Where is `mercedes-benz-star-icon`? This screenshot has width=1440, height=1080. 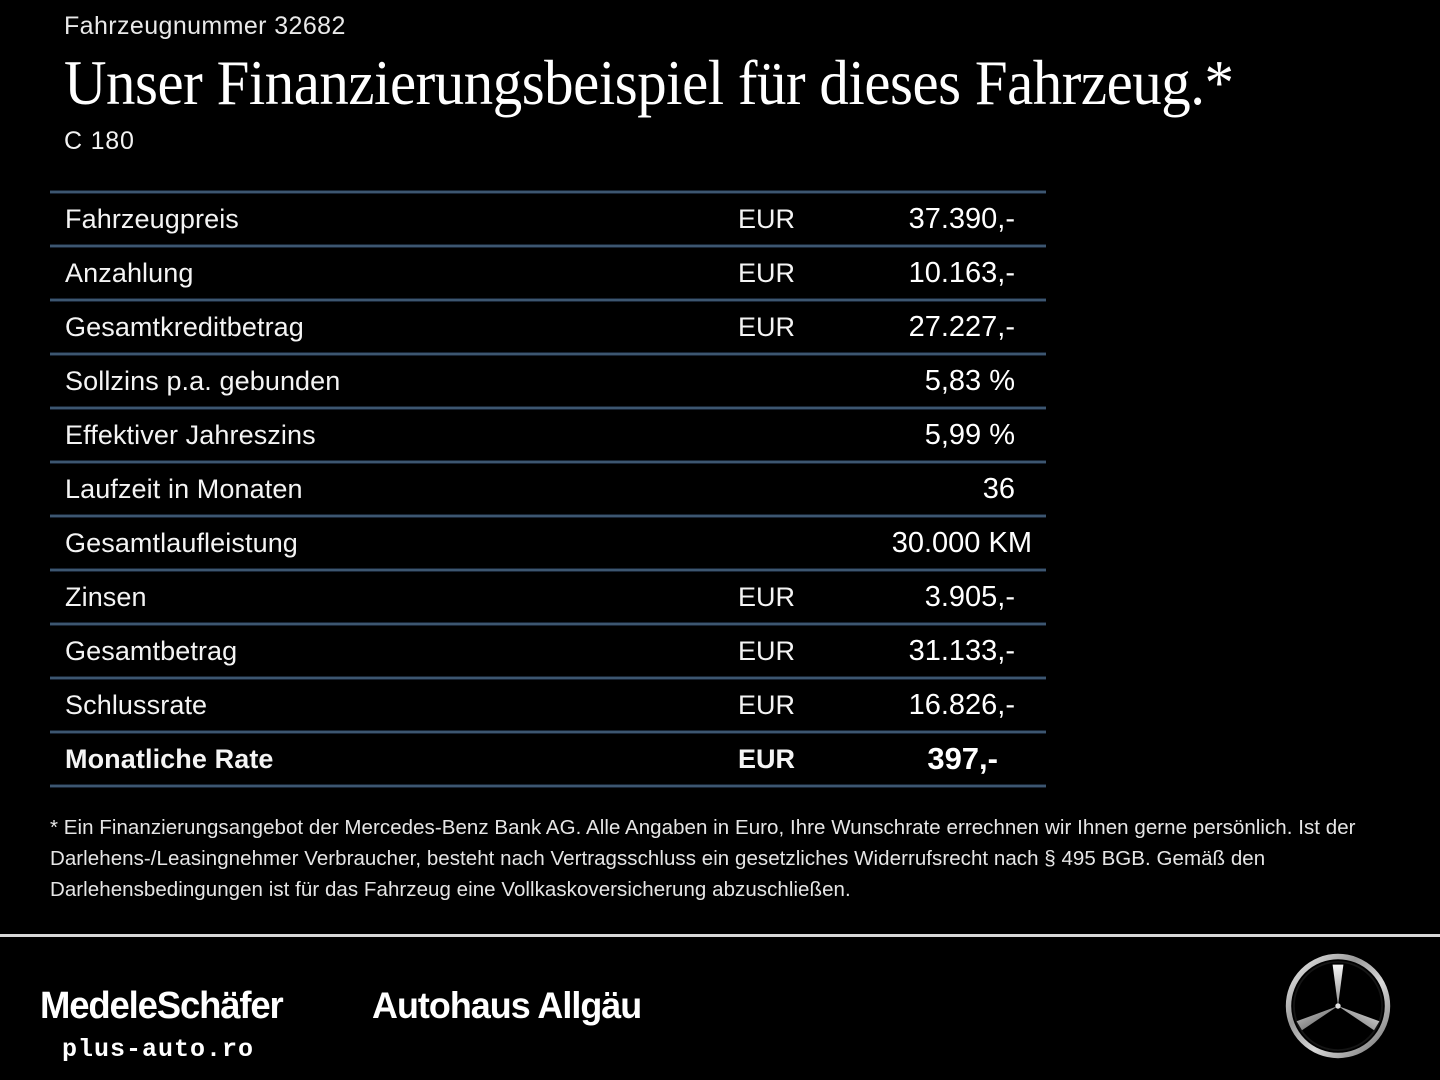
mercedes-benz-star-icon is located at coordinates (1338, 1006).